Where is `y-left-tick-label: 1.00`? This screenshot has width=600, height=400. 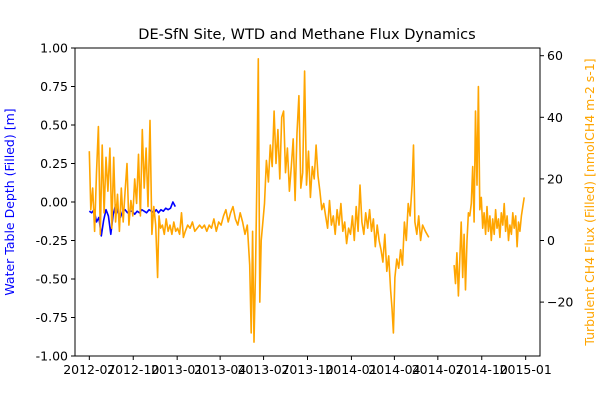 y-left-tick-label: 1.00 is located at coordinates (54, 48).